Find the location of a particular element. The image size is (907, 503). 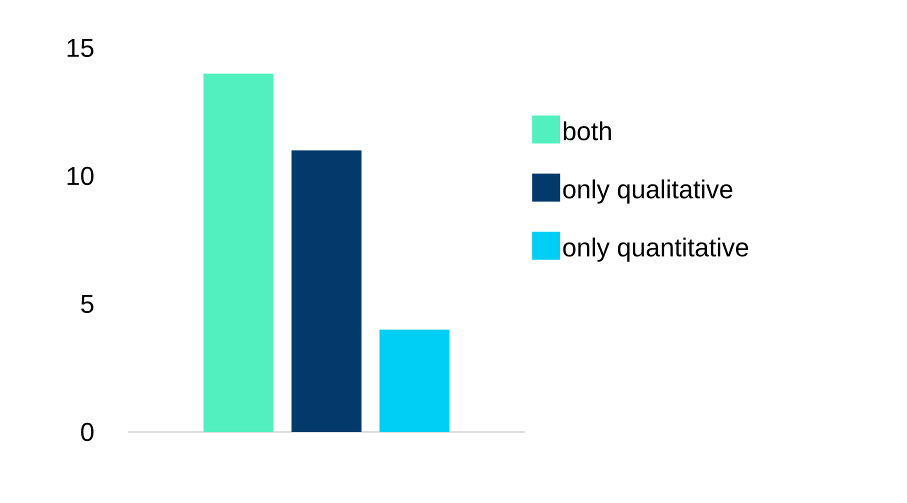

legend-label: only qualitative is located at coordinates (647, 191).